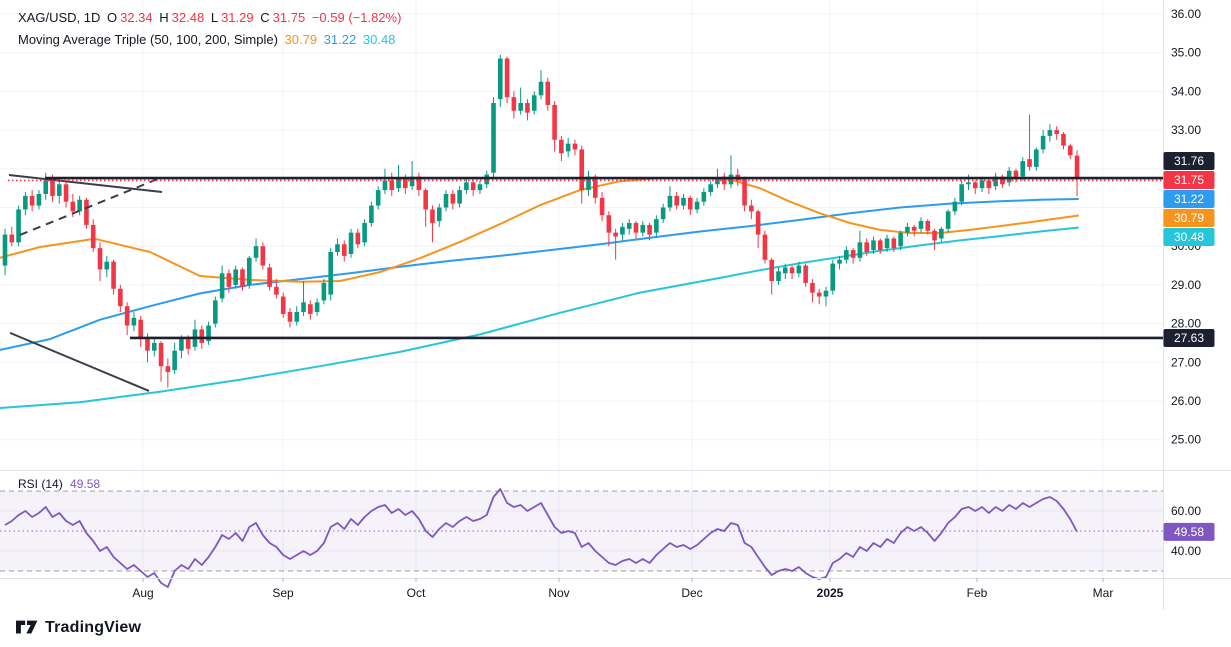 This screenshot has height=647, width=1231. I want to click on time-label-Aug: Aug, so click(142, 593).